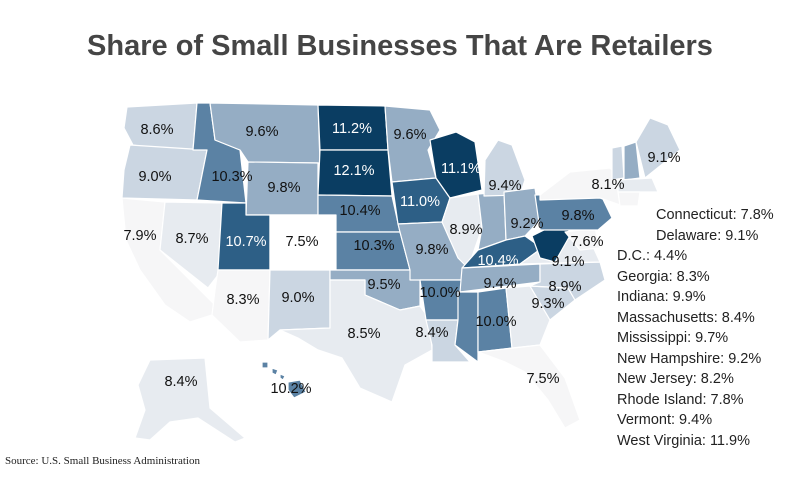 The image size is (800, 480). What do you see at coordinates (466, 327) in the screenshot?
I see `state-ms` at bounding box center [466, 327].